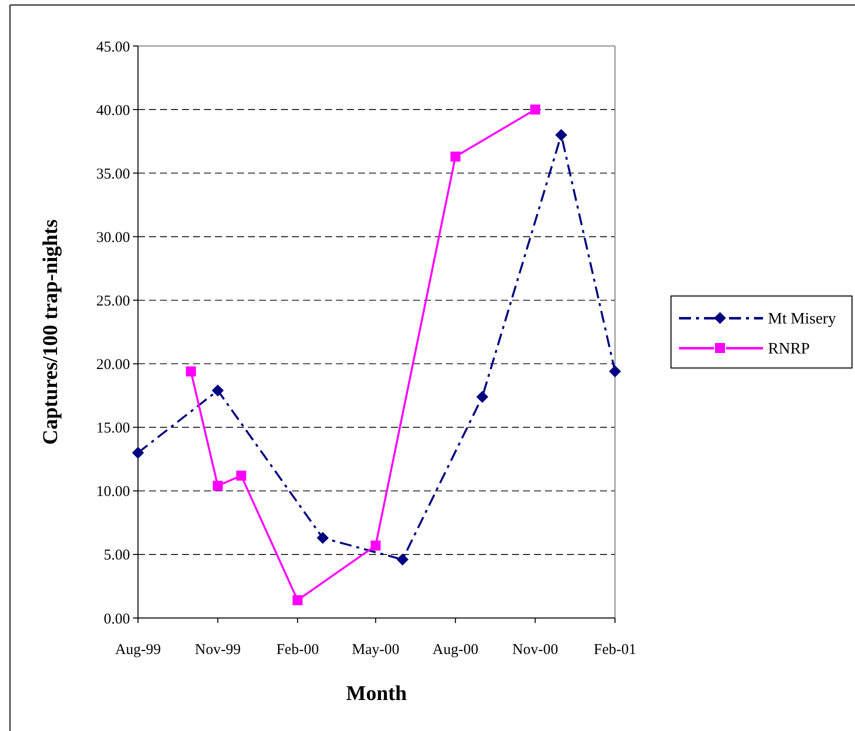 The image size is (855, 731). What do you see at coordinates (138, 650) in the screenshot?
I see `x-tick-label: Aug-99` at bounding box center [138, 650].